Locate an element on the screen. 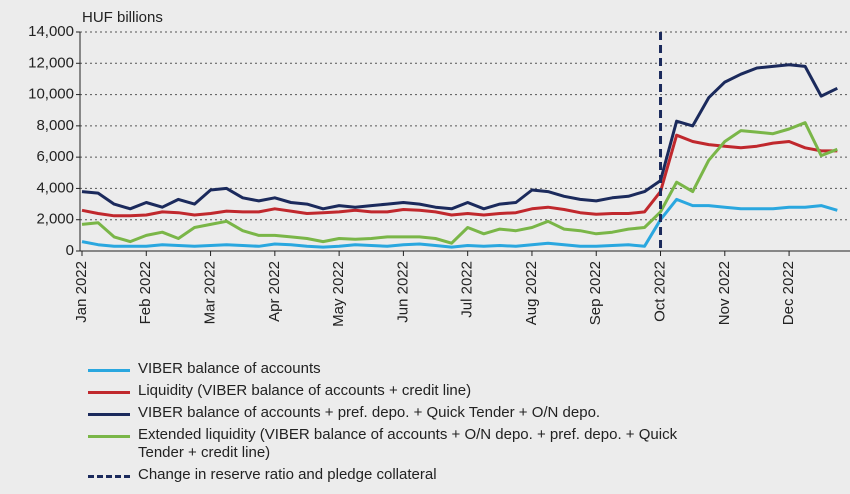  x-tick-label: Sep 2022 is located at coordinates (595, 293).